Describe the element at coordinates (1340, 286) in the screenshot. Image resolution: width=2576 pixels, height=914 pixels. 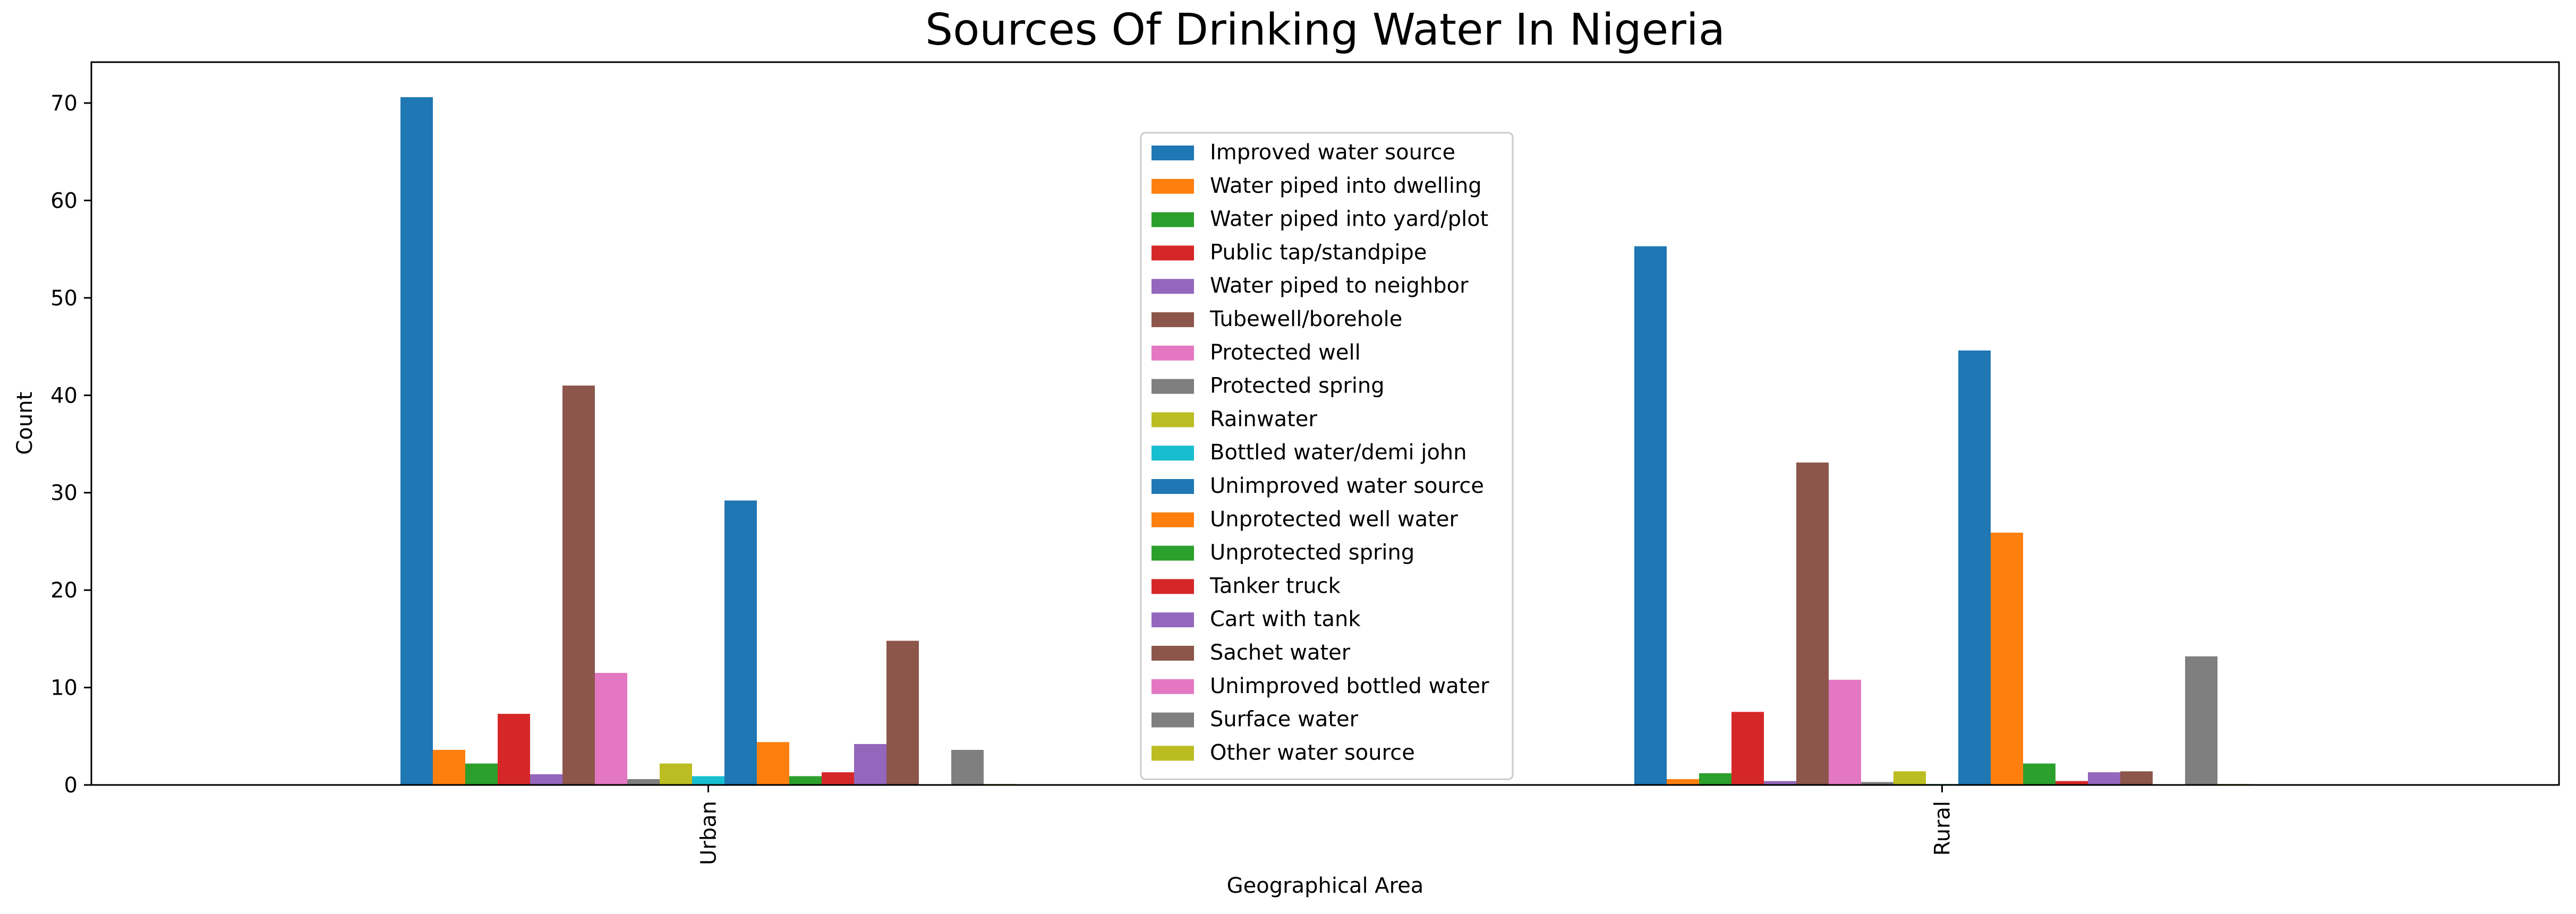
I see `legend-label: Water piped to neighbor` at that location.